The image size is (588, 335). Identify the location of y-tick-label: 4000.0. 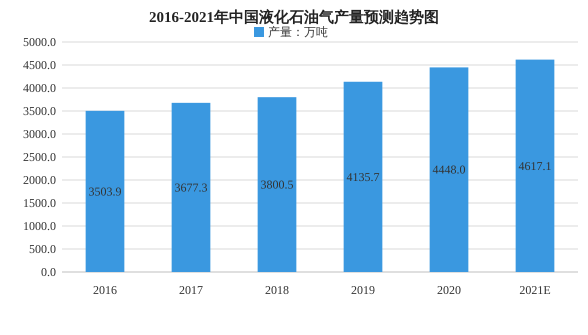
(39, 88).